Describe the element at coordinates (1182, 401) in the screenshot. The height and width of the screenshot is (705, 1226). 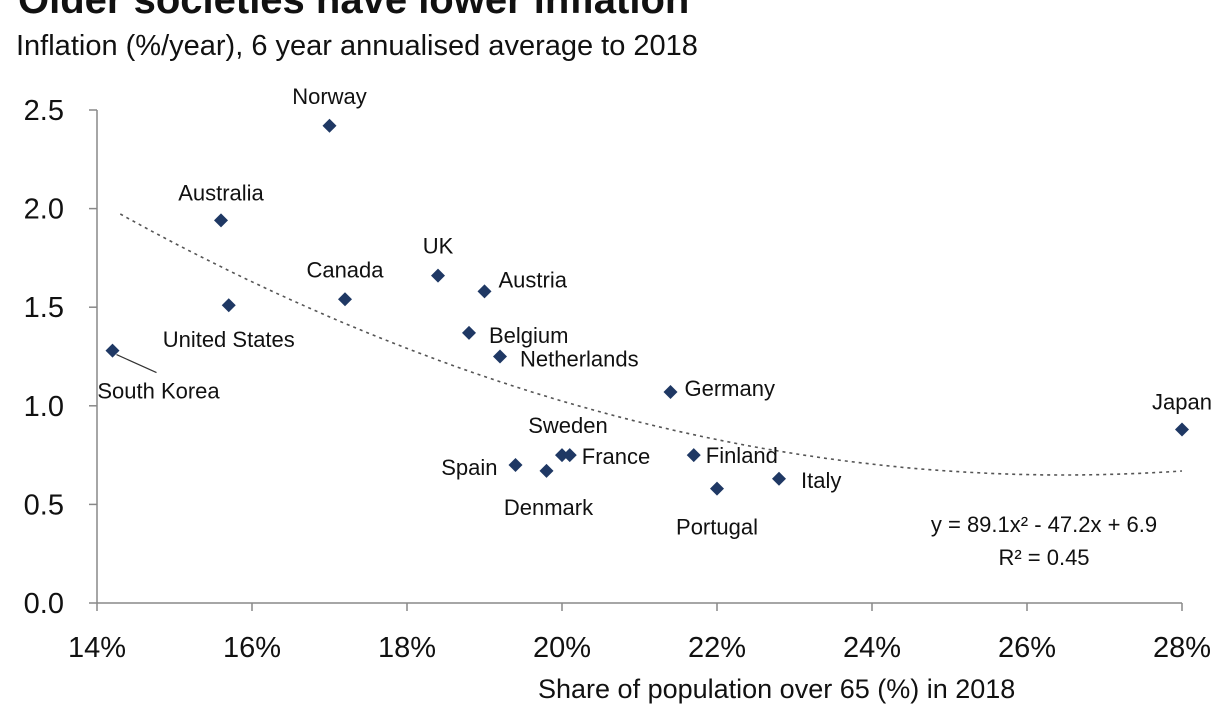
I see `data-point-label: Japan` at that location.